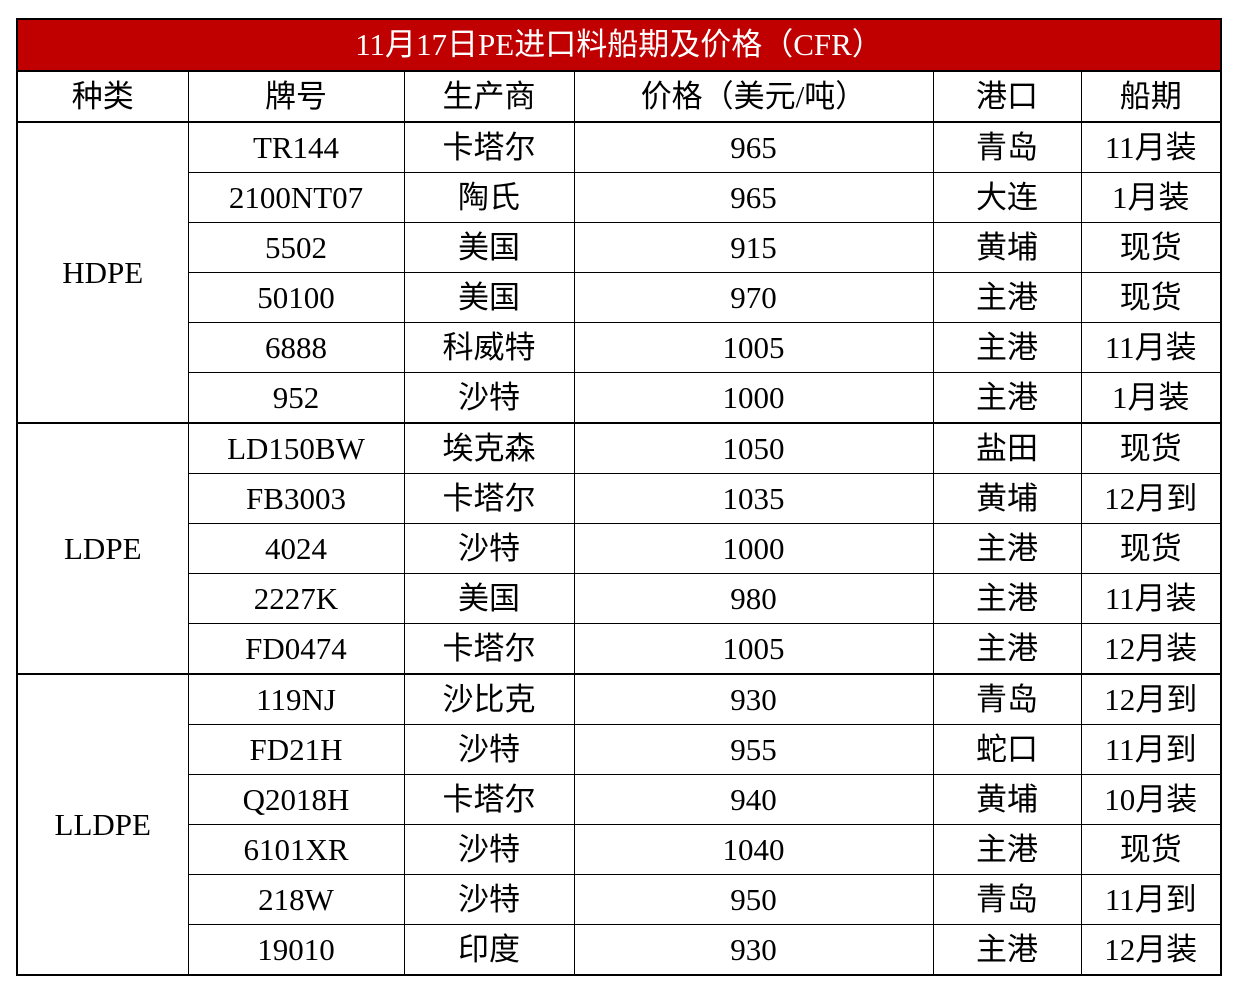 The height and width of the screenshot is (986, 1236). What do you see at coordinates (296, 950) in the screenshot?
I see `cell: 19010` at bounding box center [296, 950].